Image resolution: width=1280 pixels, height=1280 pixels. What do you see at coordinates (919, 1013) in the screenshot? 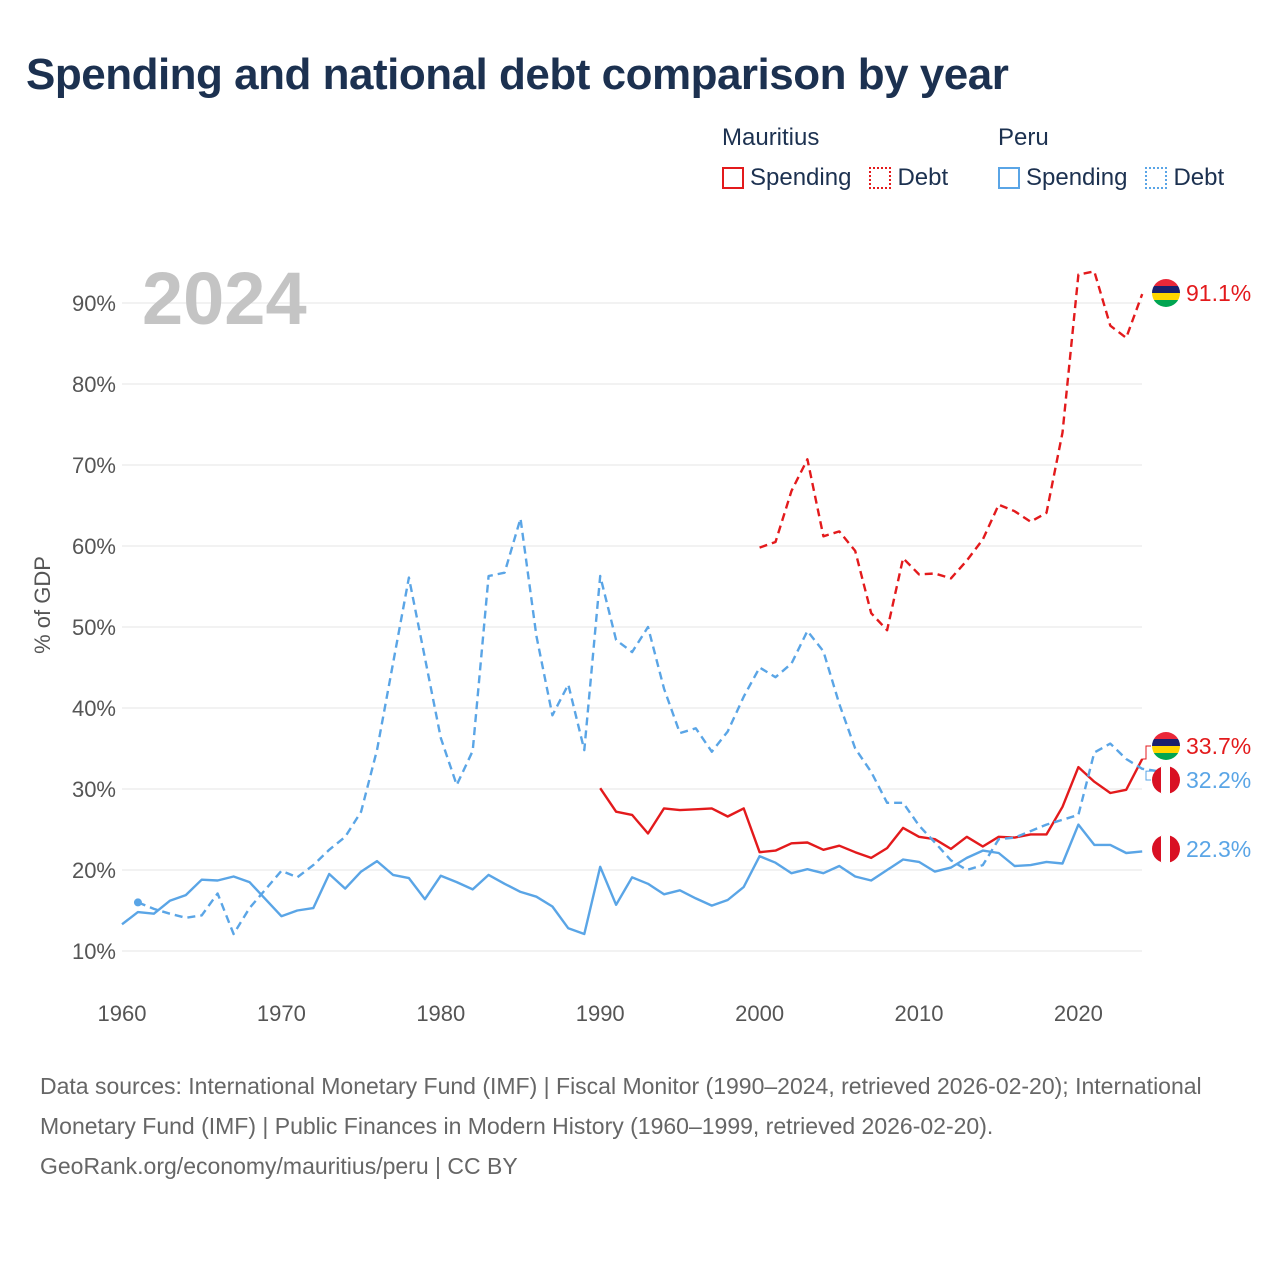
I see `x-tick-label: 2010` at bounding box center [919, 1013].